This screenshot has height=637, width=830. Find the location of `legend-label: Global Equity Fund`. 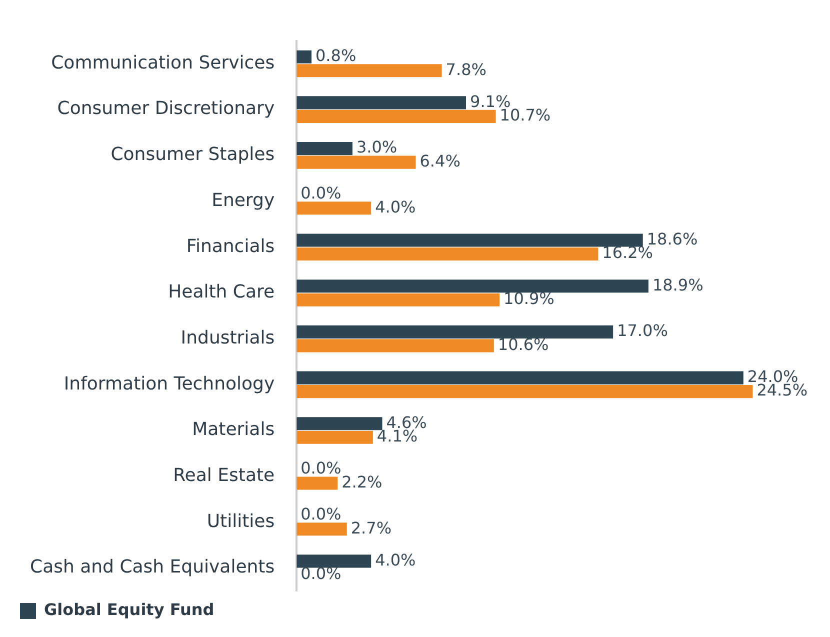

legend-label: Global Equity Fund is located at coordinates (129, 610).